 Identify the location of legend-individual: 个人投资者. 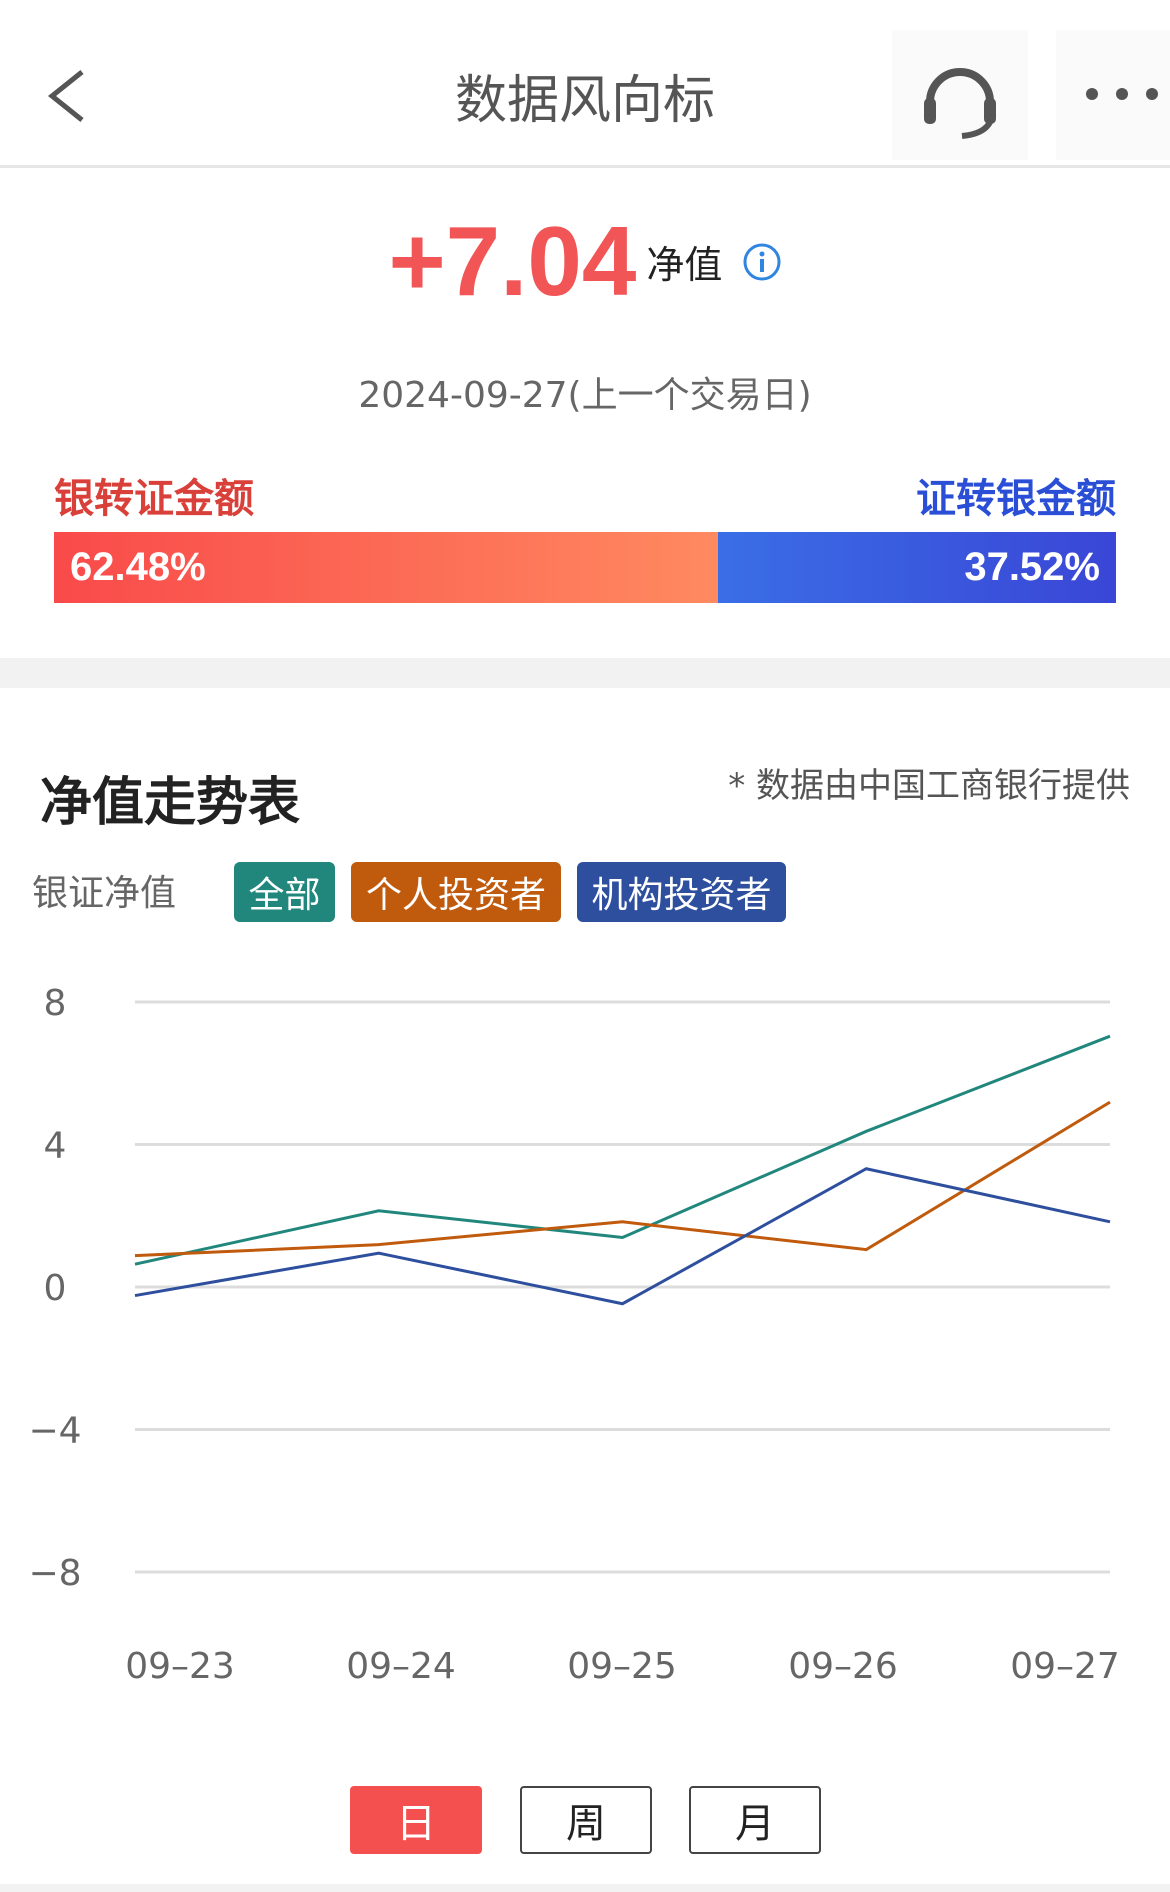
(456, 892).